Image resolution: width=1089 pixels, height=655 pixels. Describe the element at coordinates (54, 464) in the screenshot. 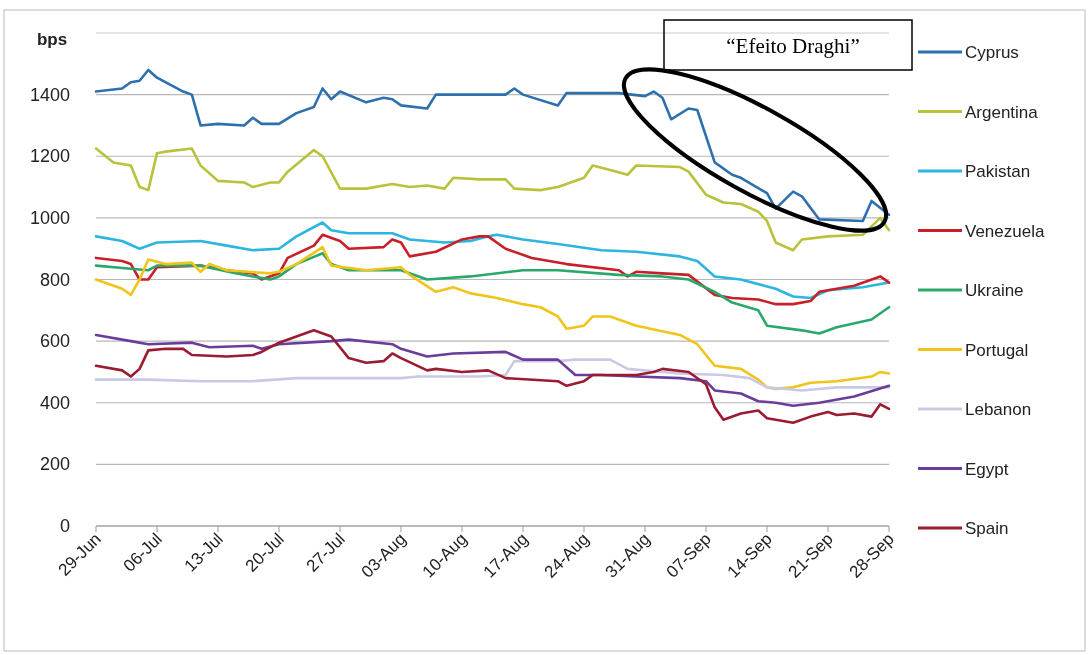

I see `y-tick-label: 200` at that location.